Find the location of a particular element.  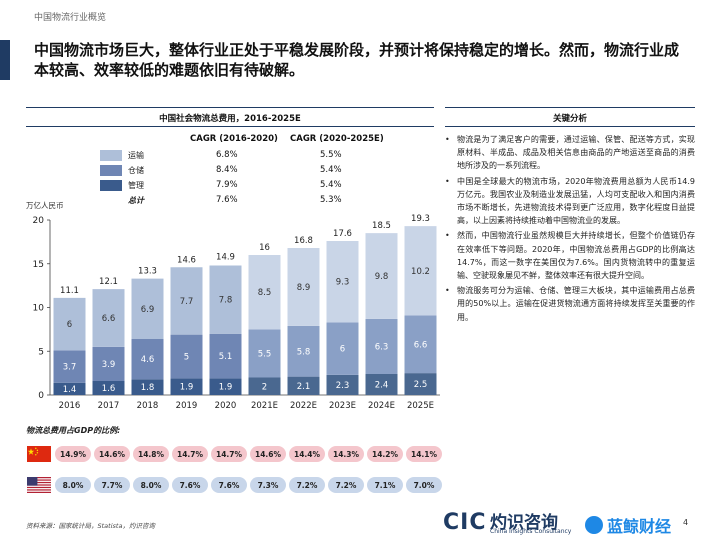

analysis-top-rule is located at coordinates (570, 107).